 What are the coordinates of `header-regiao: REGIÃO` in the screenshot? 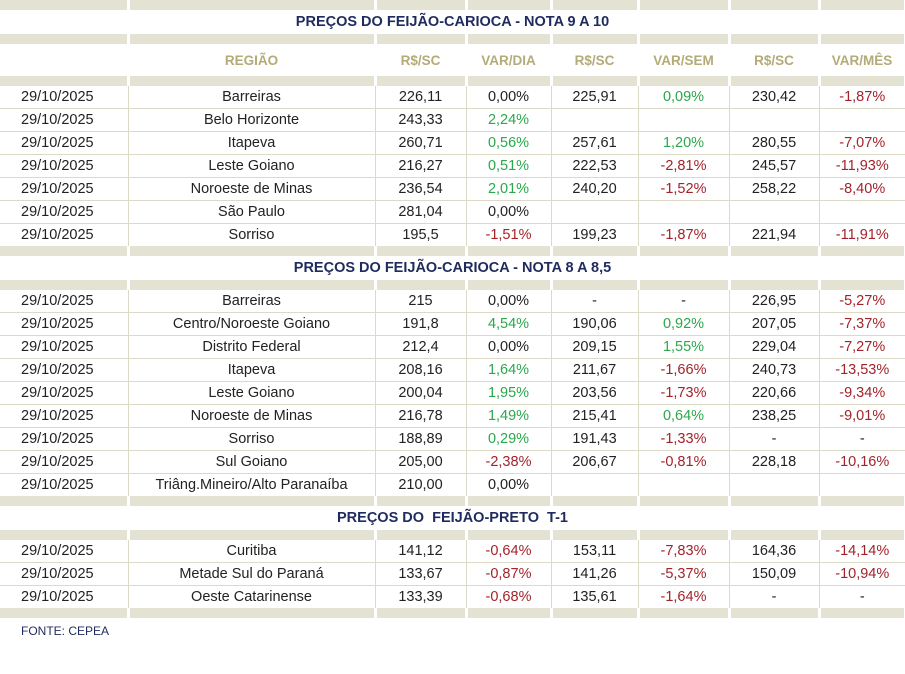 It's located at (251, 60).